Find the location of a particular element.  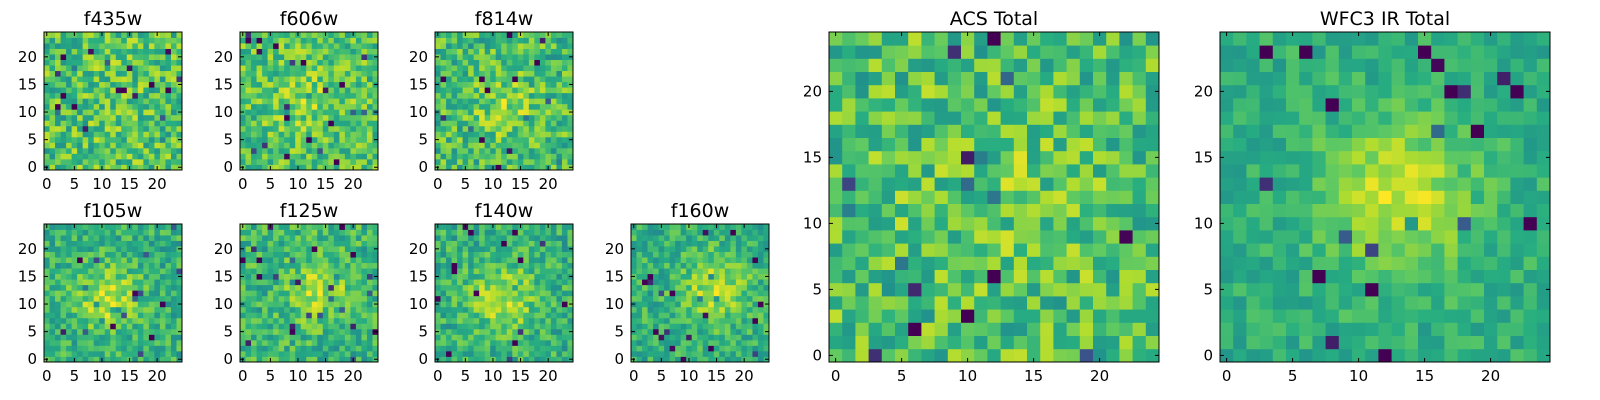

heatmap-cells is located at coordinates (700, 293).